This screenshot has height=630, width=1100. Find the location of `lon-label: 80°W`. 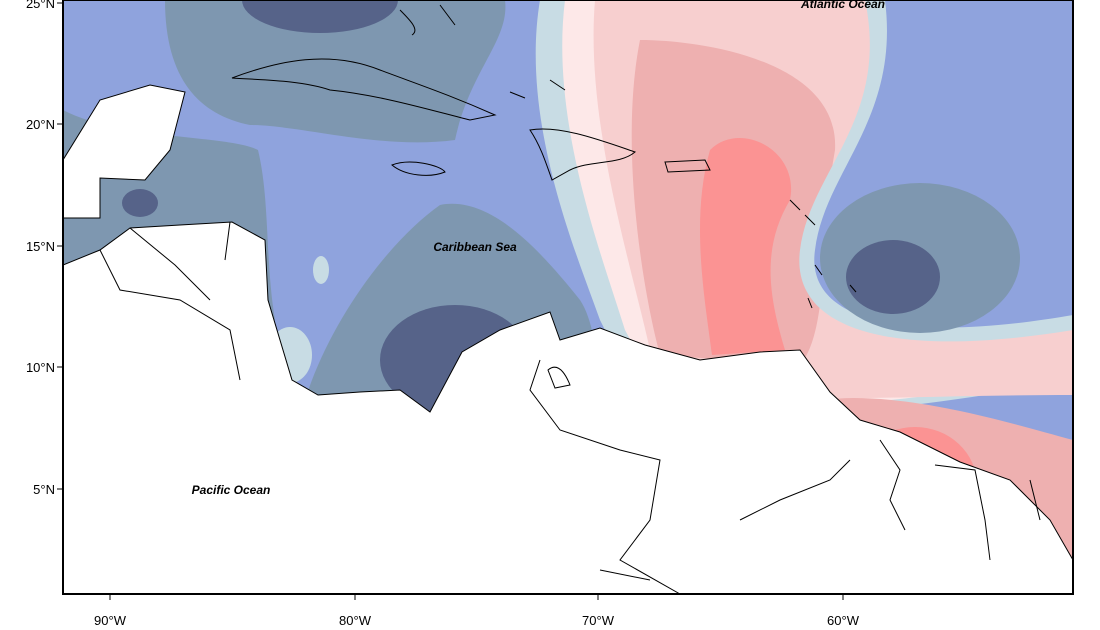

lon-label: 80°W is located at coordinates (355, 620).